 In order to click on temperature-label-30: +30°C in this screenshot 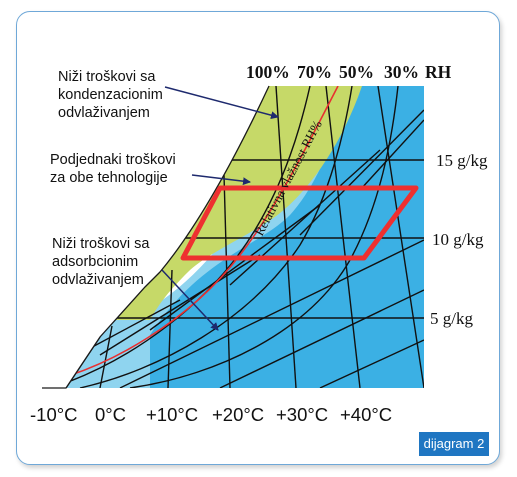, I will do `click(302, 414)`.